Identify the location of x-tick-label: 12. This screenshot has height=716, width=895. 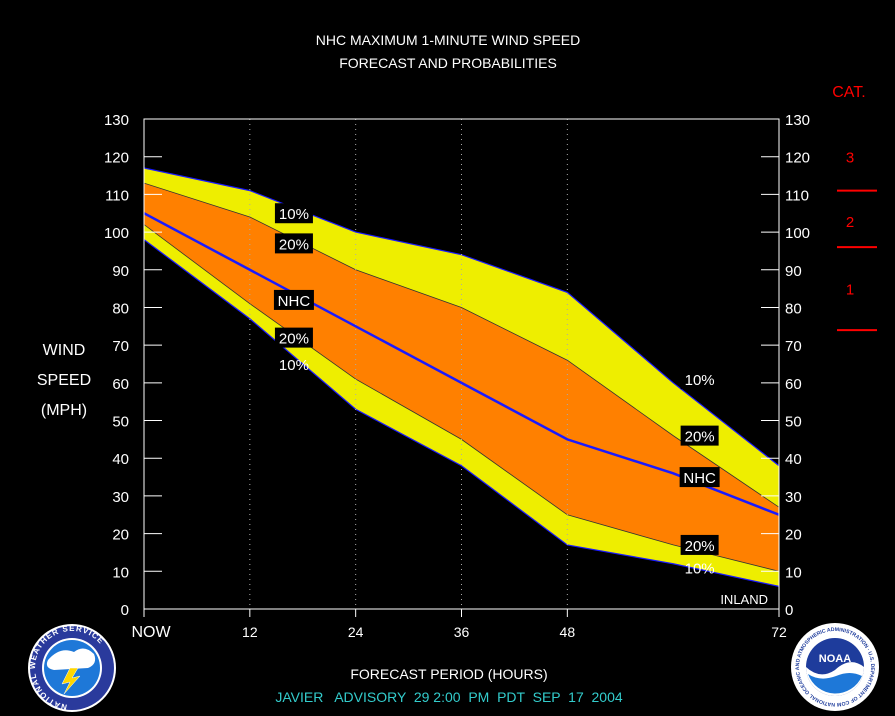
(250, 632).